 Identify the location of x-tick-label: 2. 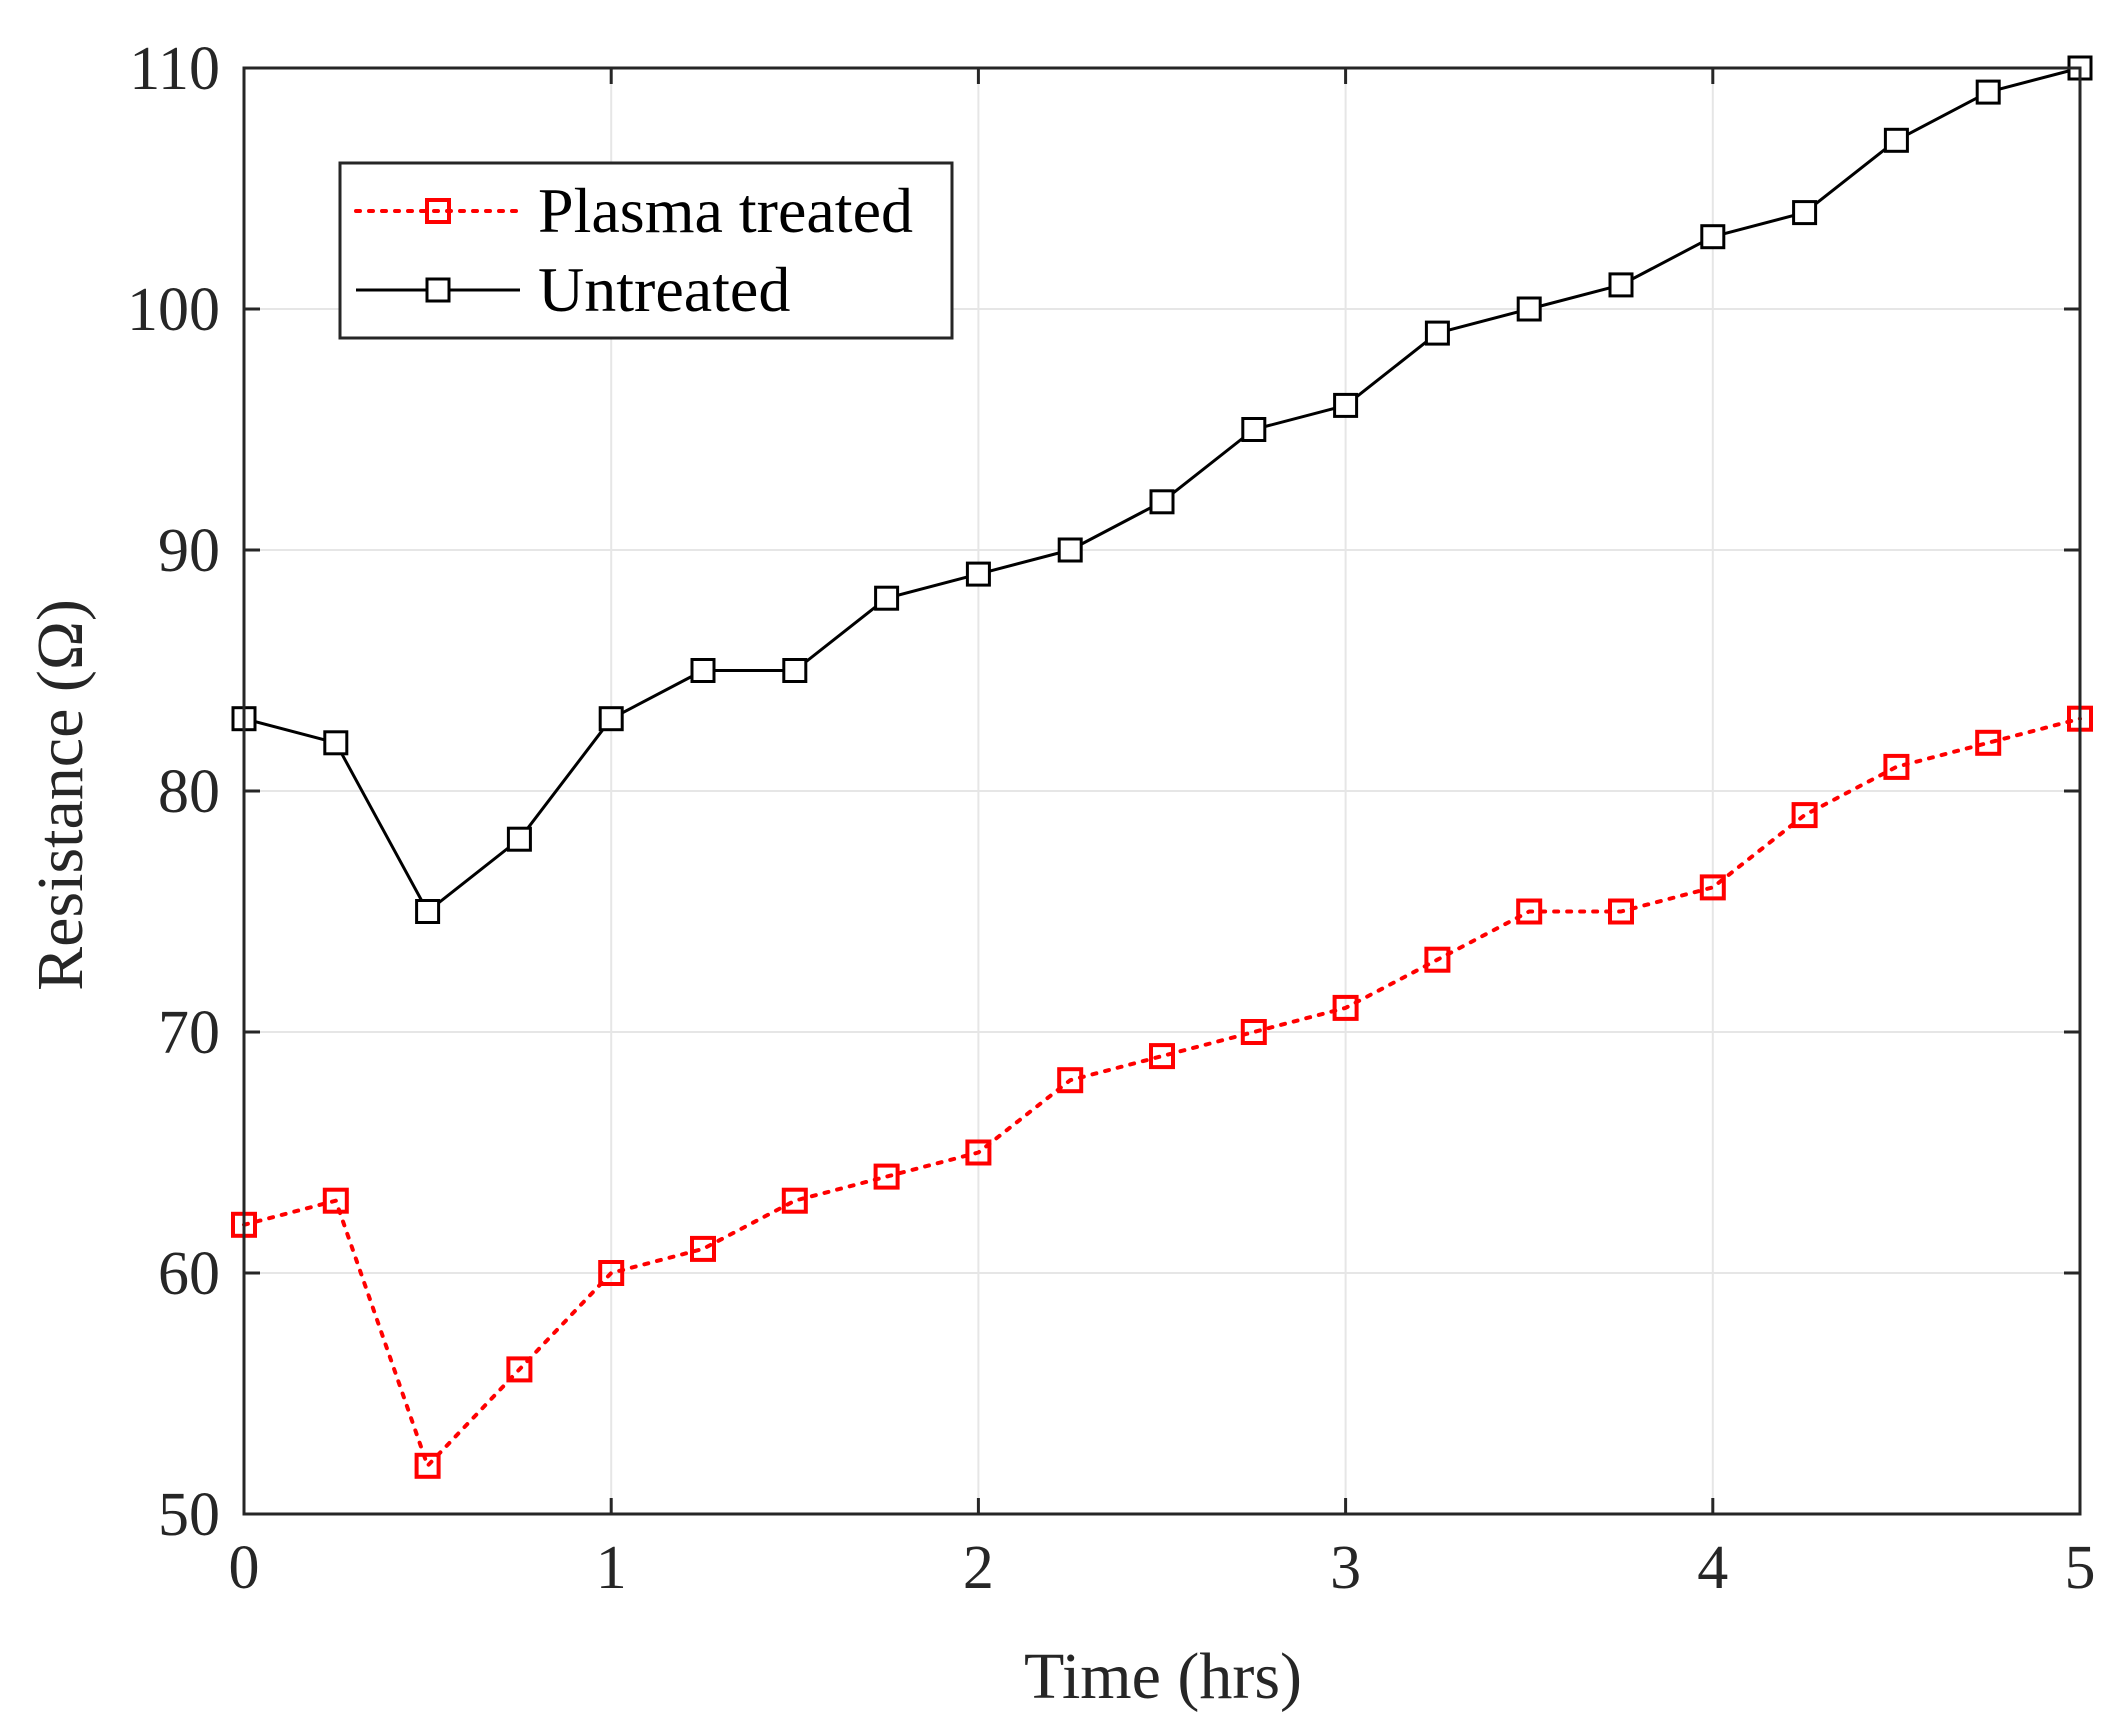
(978, 1568).